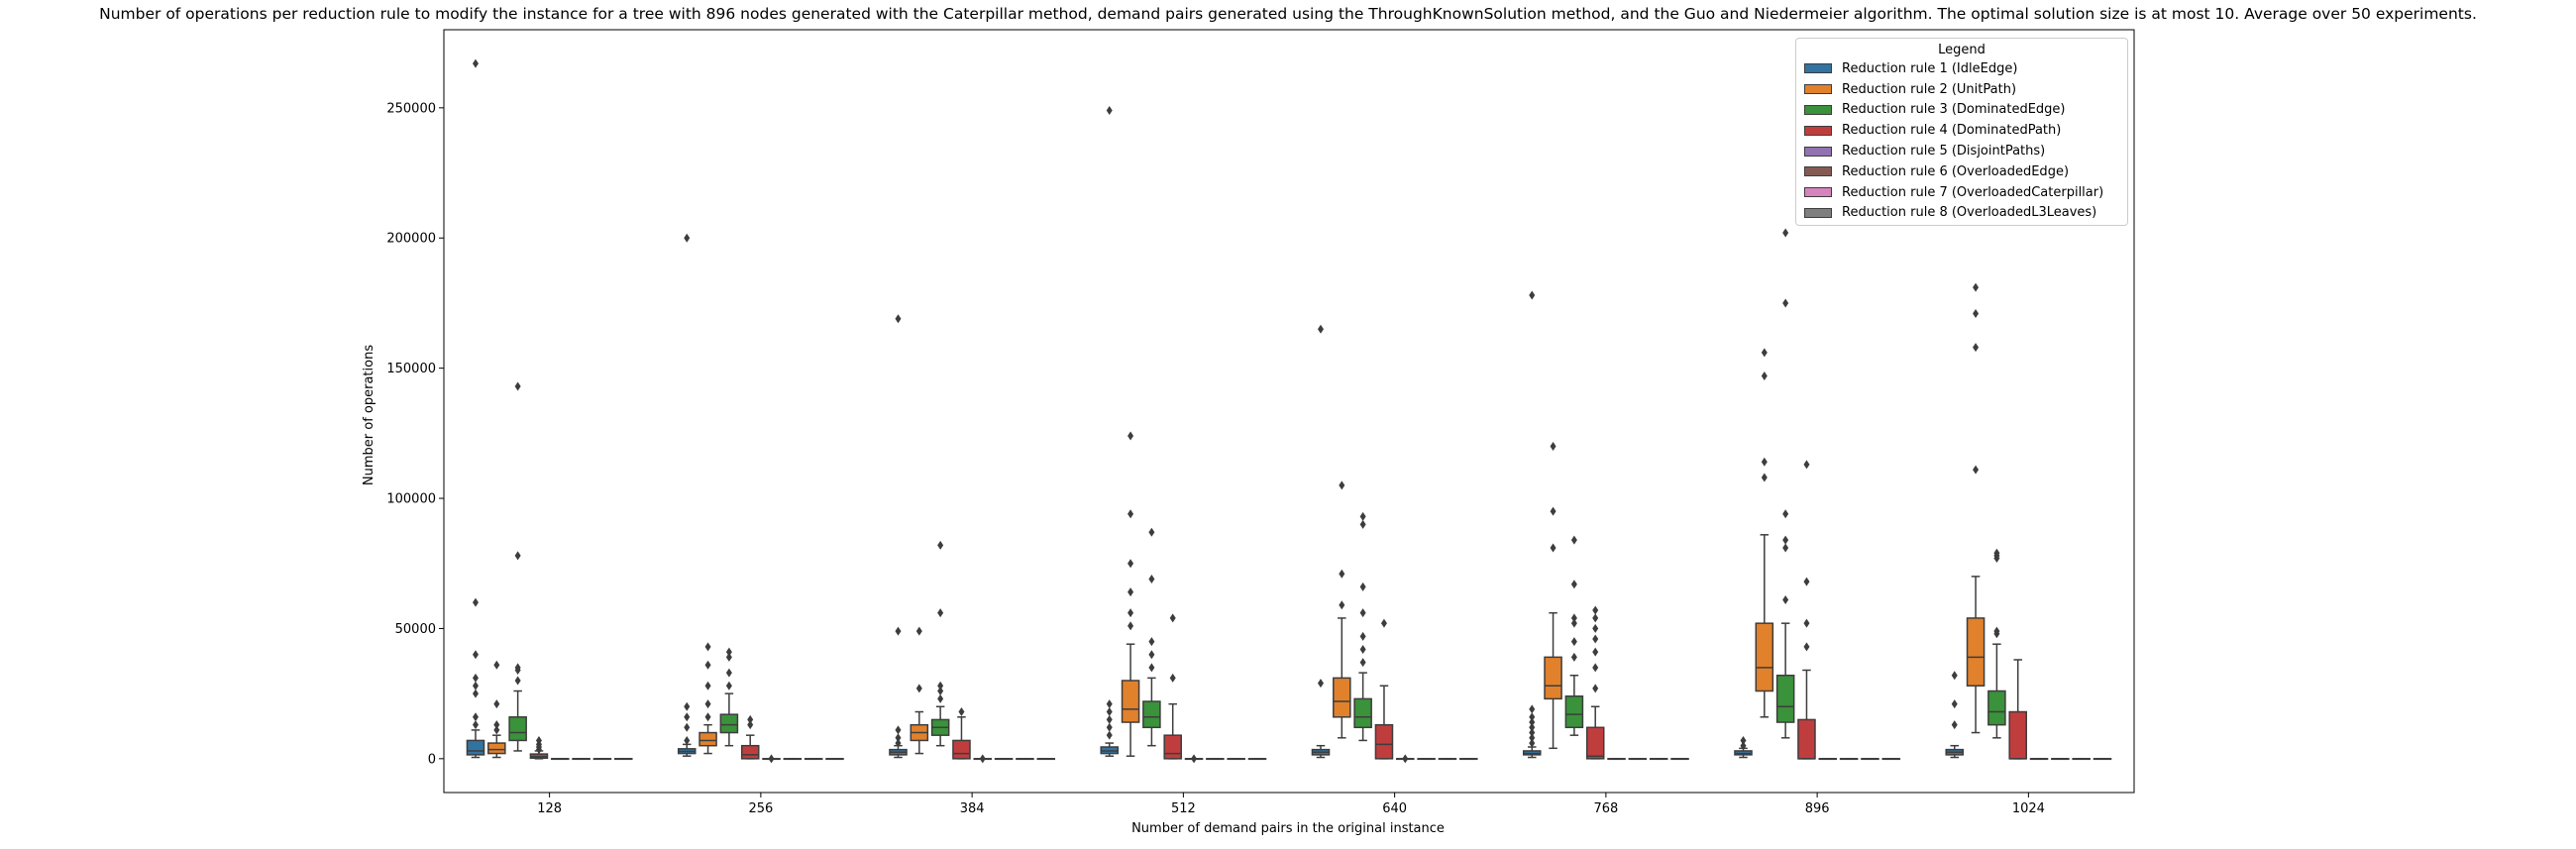  I want to click on legend-label: Reduction rule 5 (DisjointPaths), so click(1944, 151).